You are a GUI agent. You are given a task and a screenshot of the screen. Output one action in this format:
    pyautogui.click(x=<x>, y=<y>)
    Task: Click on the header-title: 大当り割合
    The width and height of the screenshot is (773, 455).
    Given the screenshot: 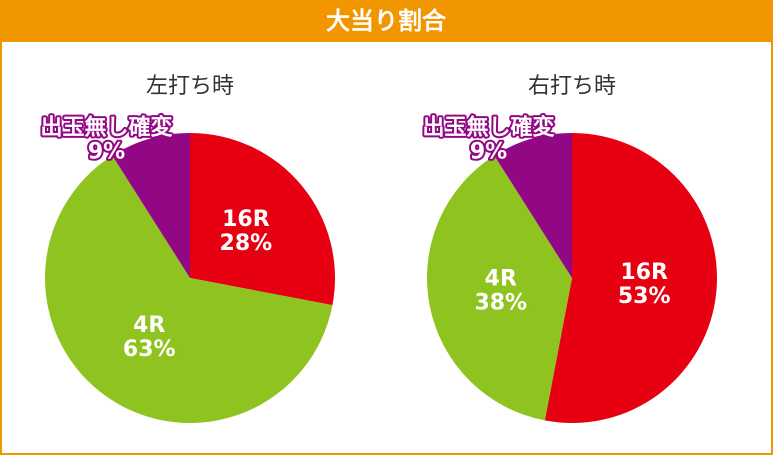 What is the action you would take?
    pyautogui.click(x=386, y=21)
    